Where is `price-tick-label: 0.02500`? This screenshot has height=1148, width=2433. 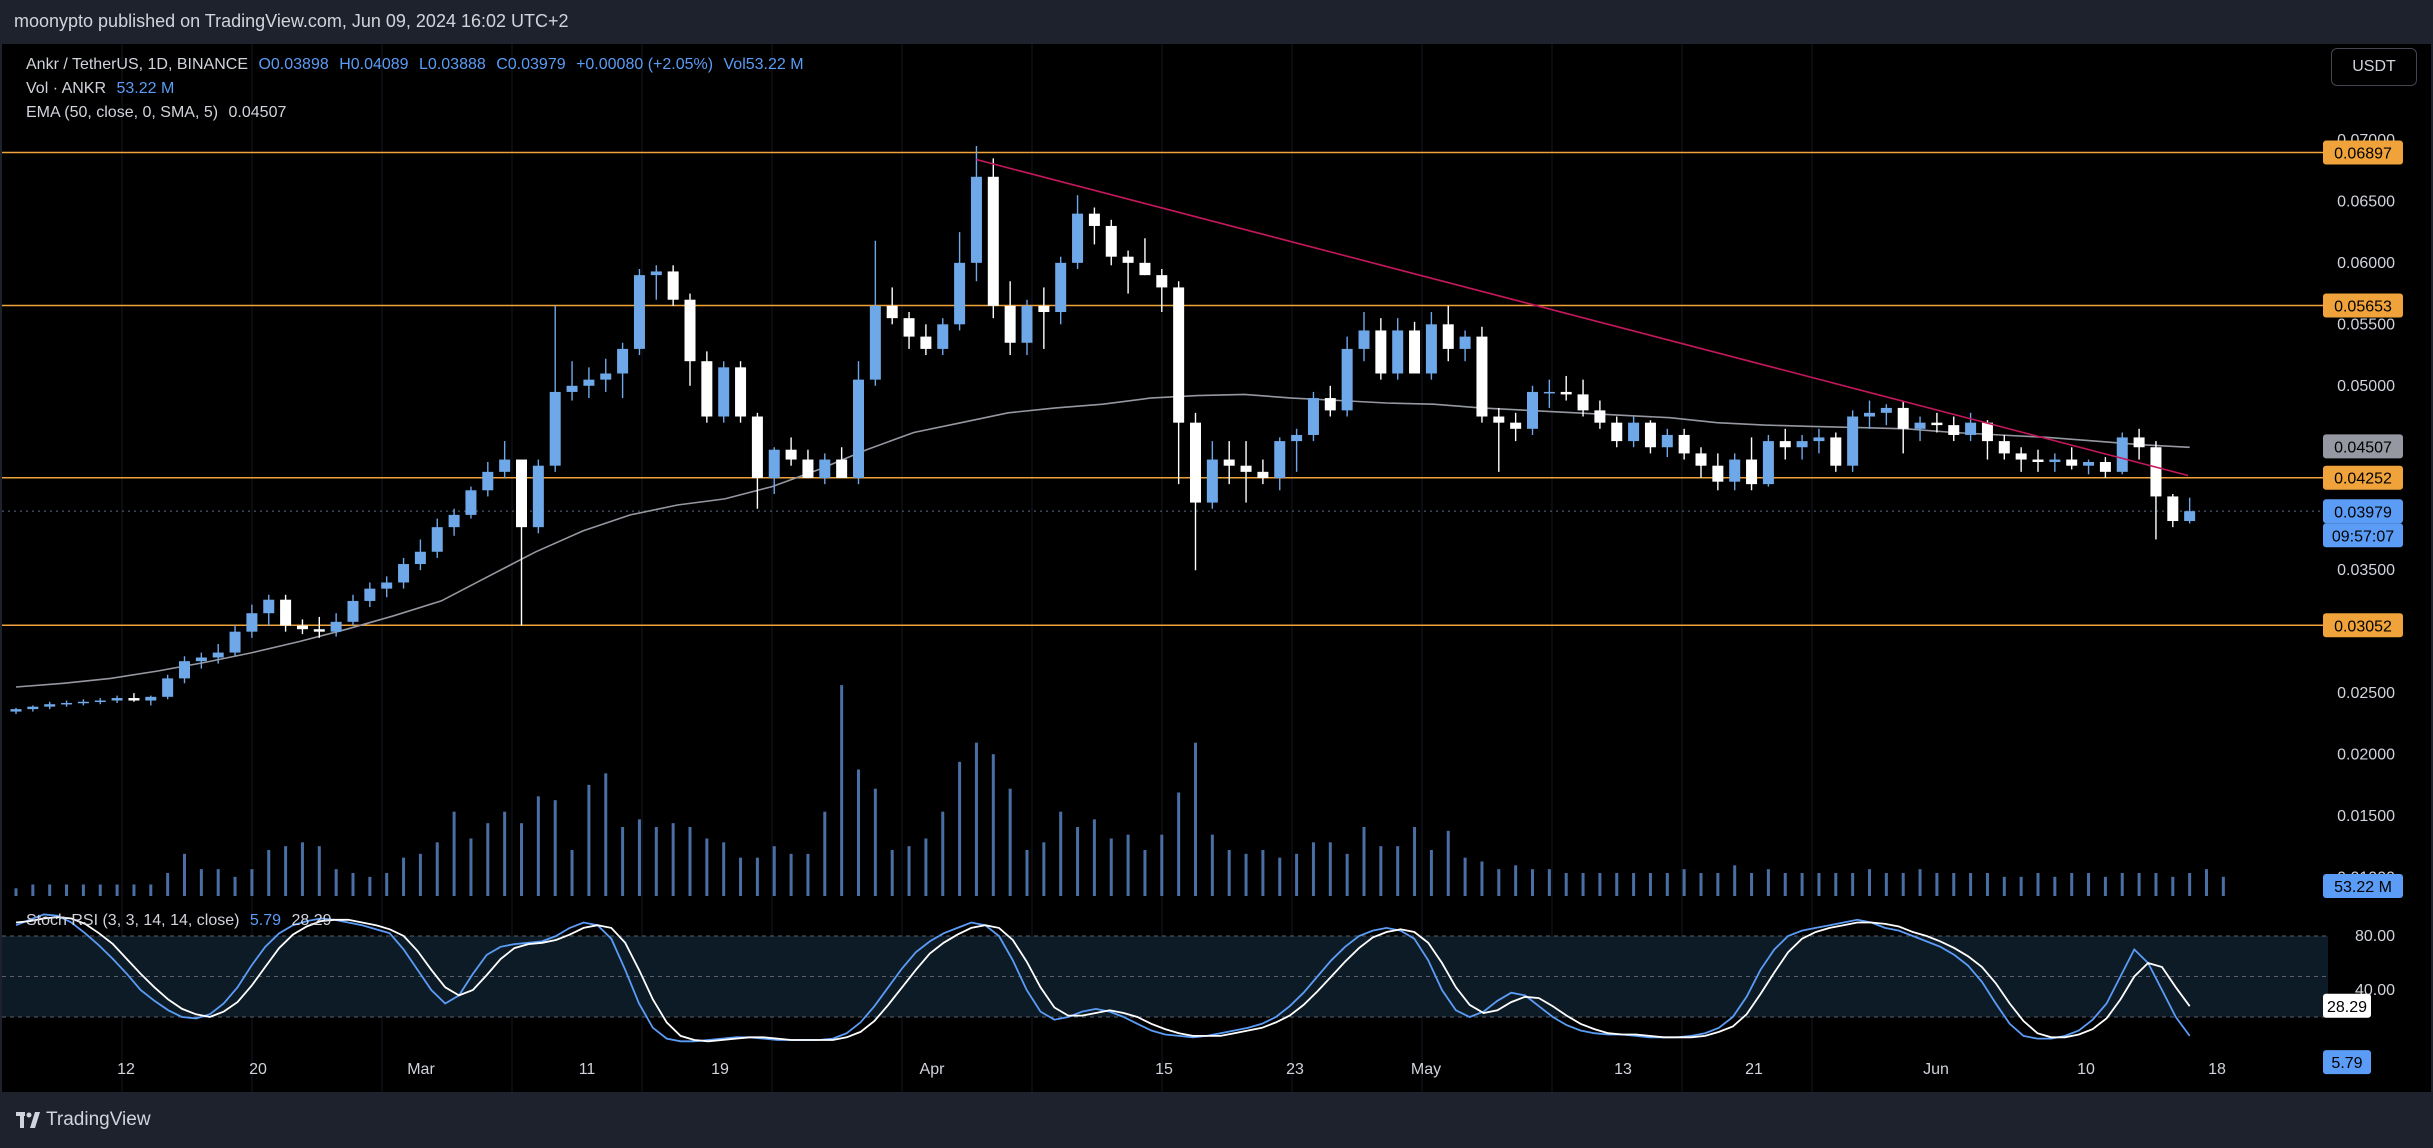 price-tick-label: 0.02500 is located at coordinates (2366, 693).